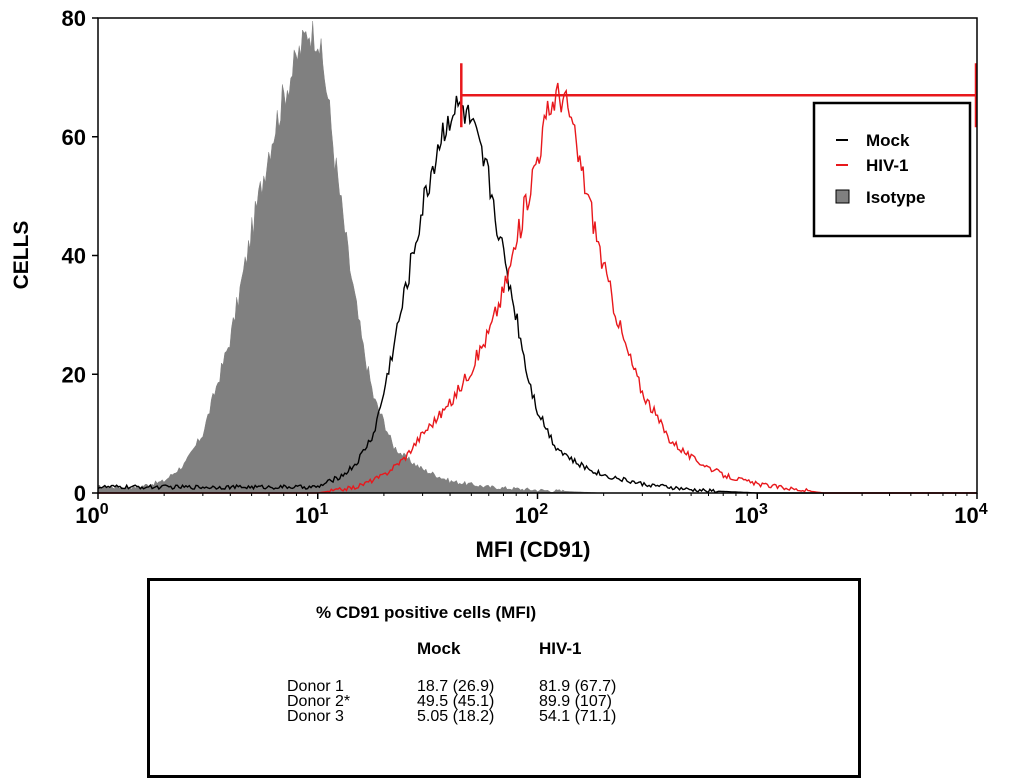 This screenshot has height=778, width=1010. What do you see at coordinates (439, 648) in the screenshot?
I see `column-header-mock: Mock` at bounding box center [439, 648].